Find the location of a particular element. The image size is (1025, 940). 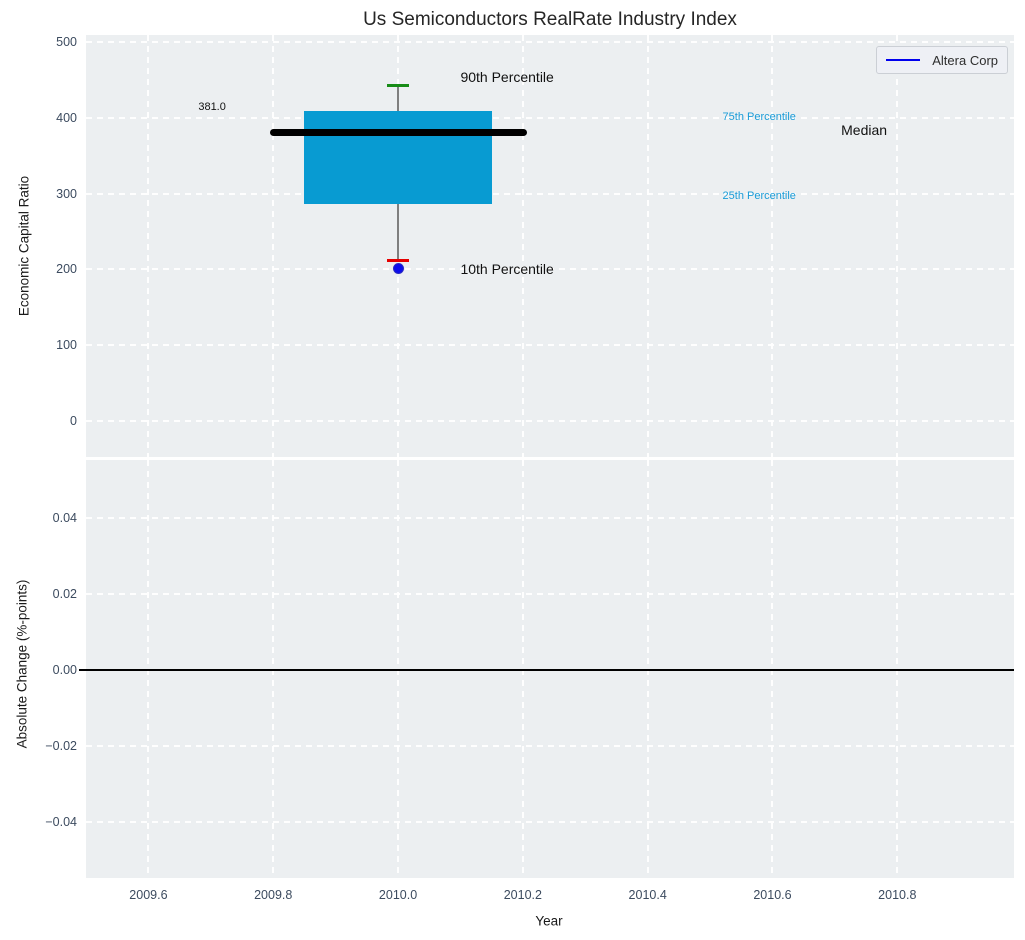

chart-annotation: 75th Percentile is located at coordinates (759, 117).